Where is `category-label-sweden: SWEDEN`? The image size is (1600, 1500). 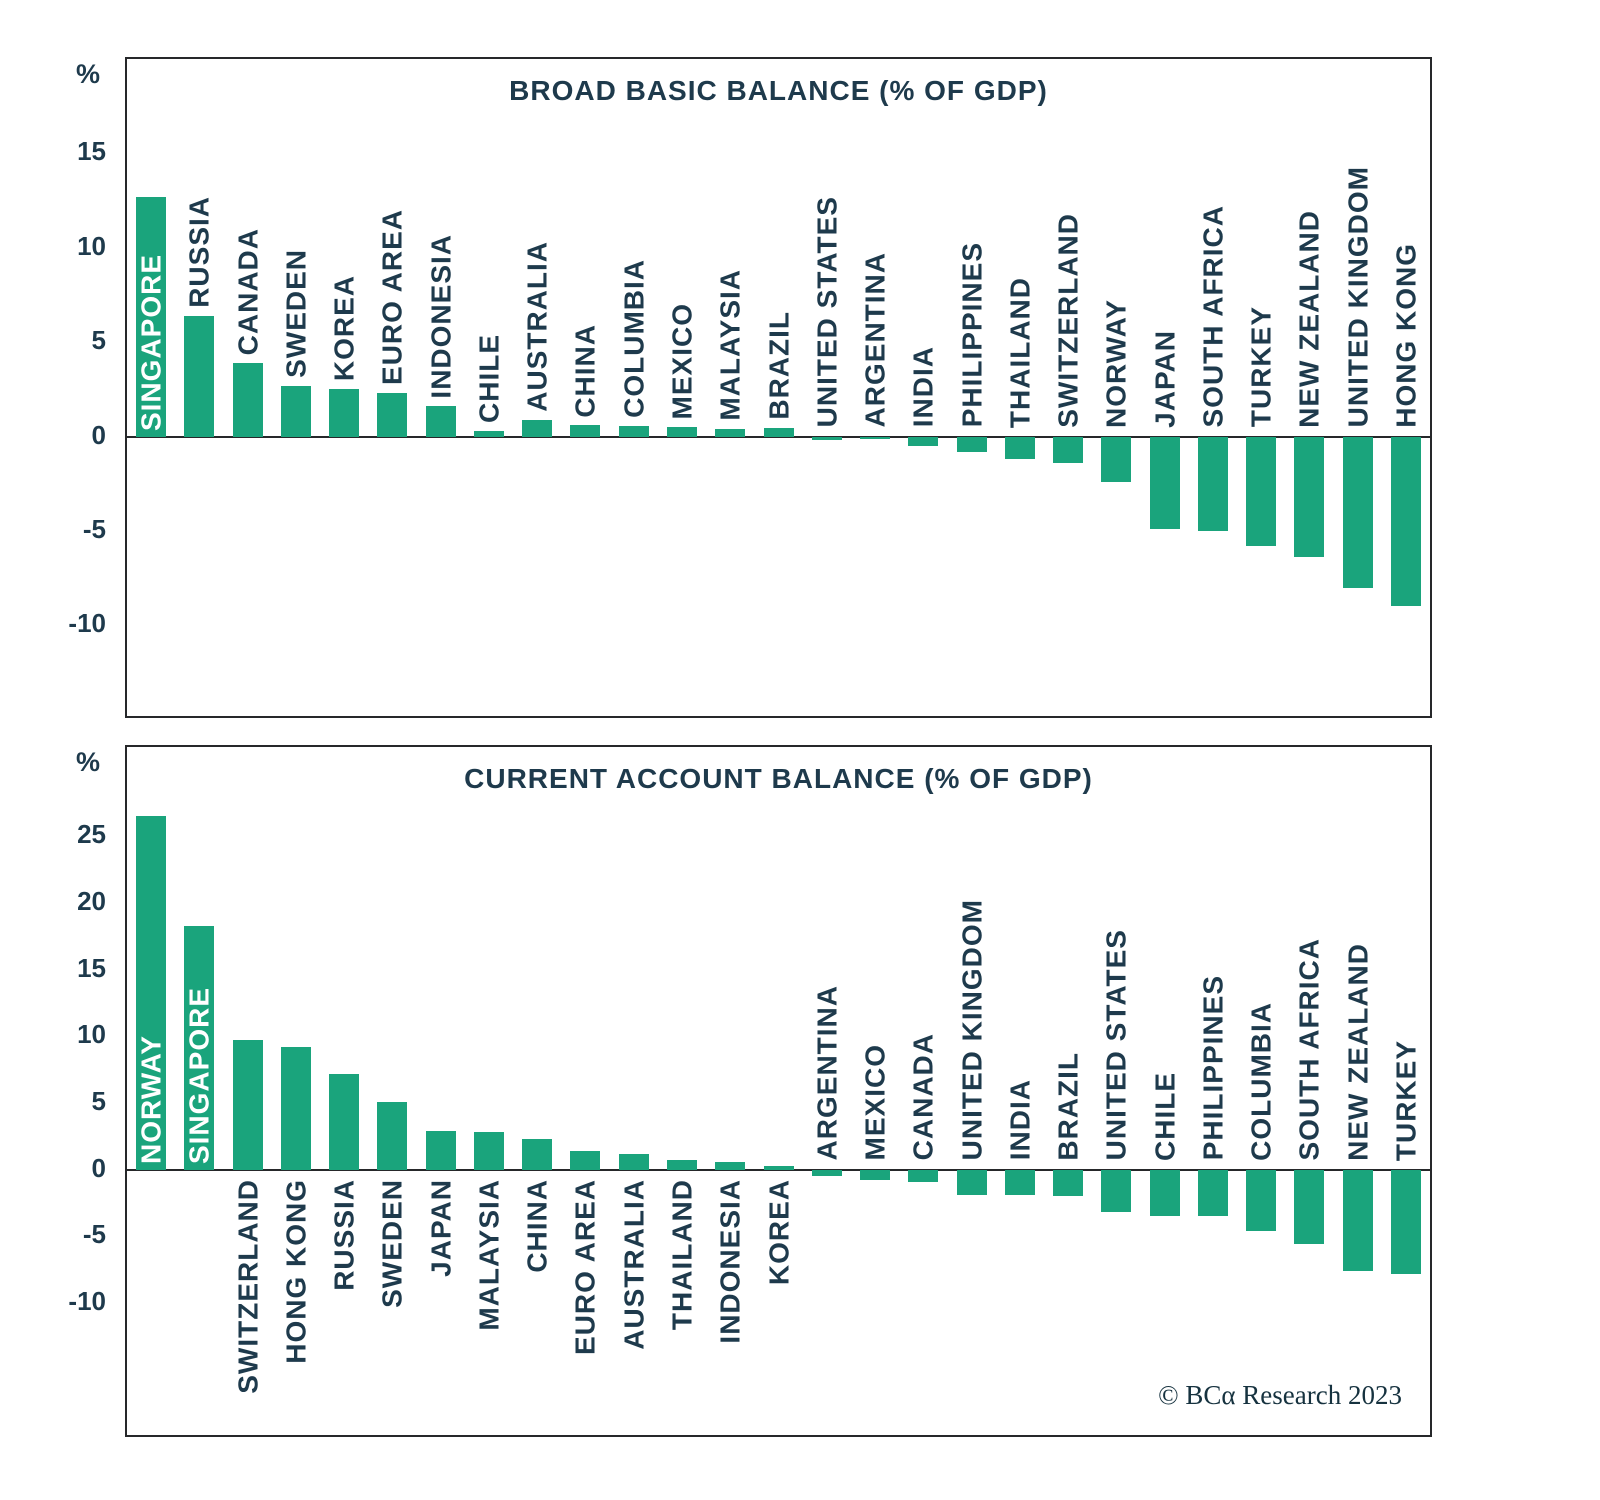
category-label-sweden: SWEDEN is located at coordinates (392, 1243).